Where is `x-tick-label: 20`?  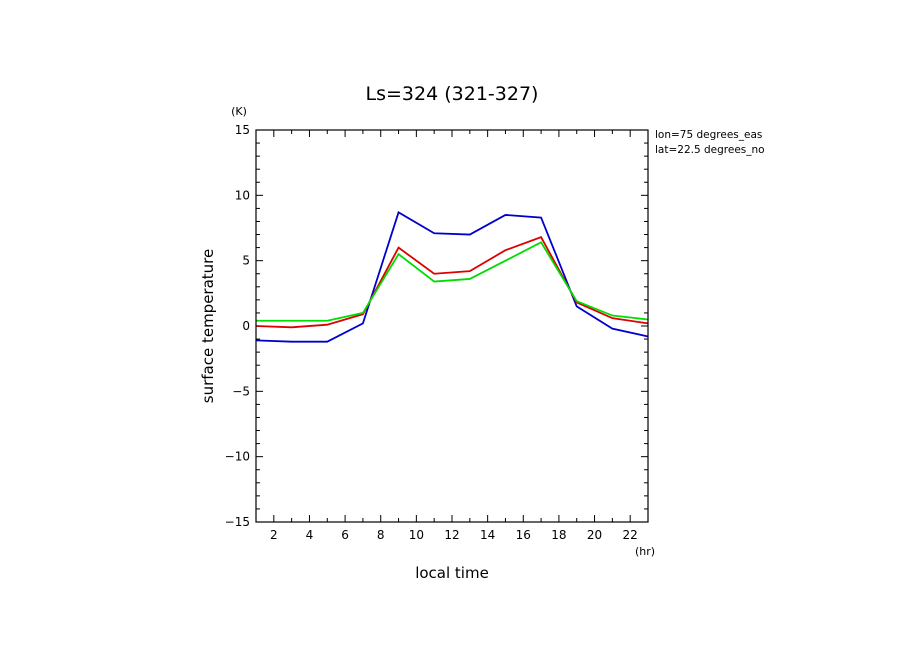 x-tick-label: 20 is located at coordinates (594, 535).